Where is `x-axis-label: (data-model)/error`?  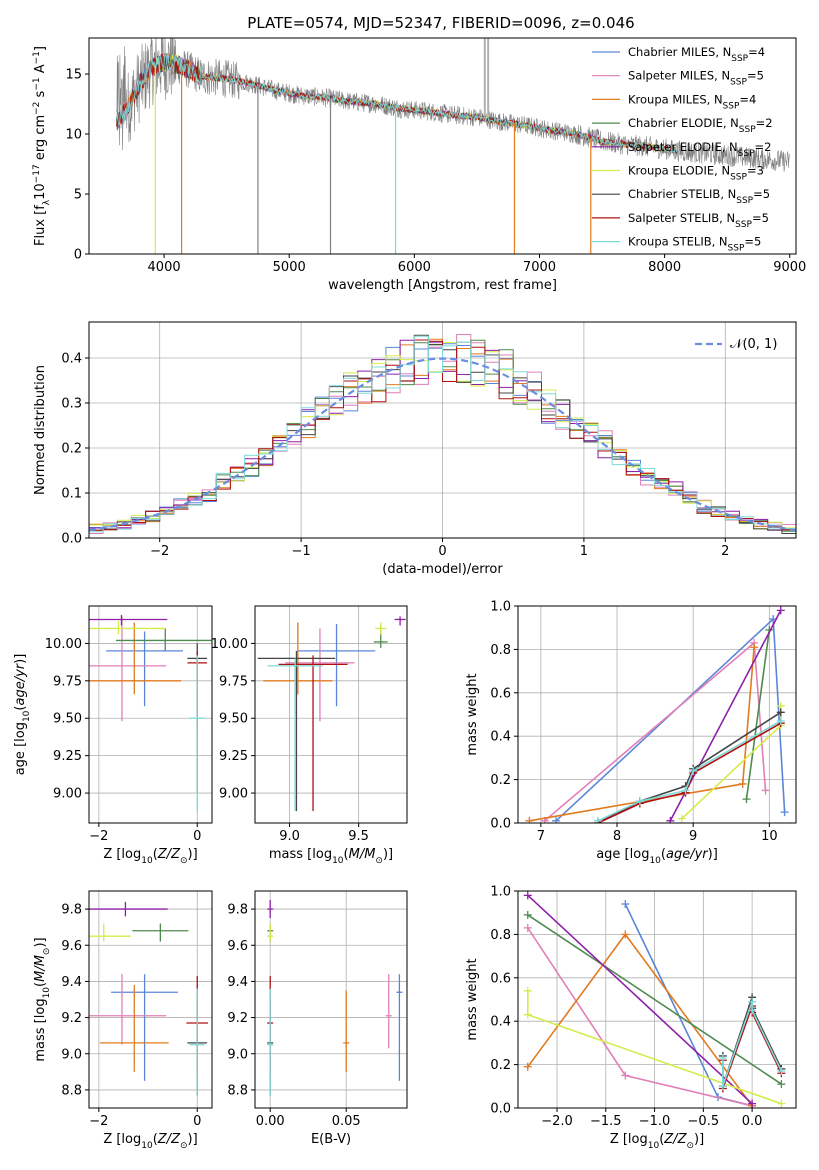 x-axis-label: (data-model)/error is located at coordinates (442, 569).